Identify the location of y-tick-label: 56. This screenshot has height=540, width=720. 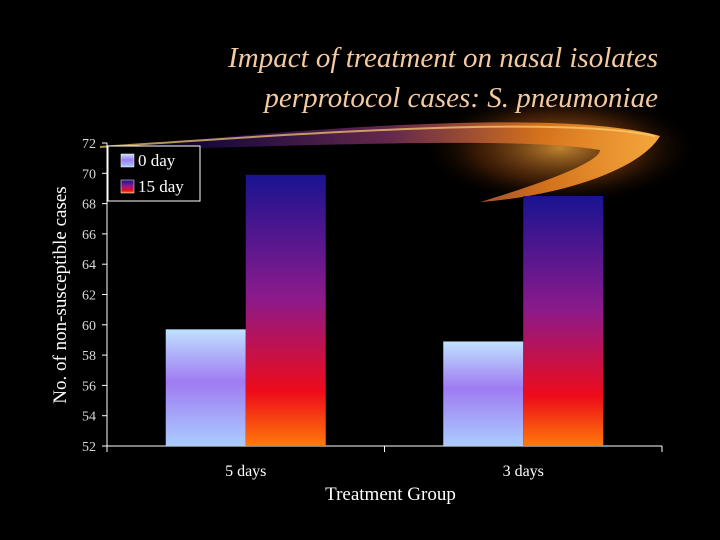
(89, 386).